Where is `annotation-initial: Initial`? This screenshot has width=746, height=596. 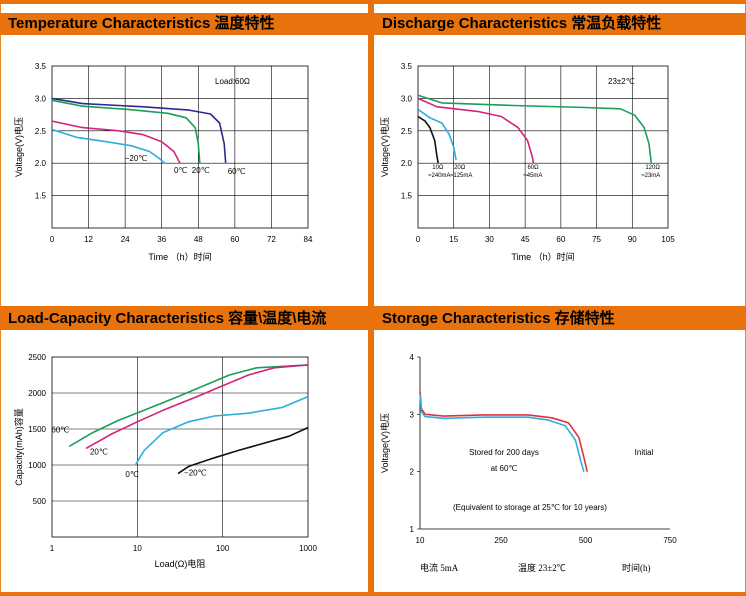 annotation-initial: Initial is located at coordinates (644, 452).